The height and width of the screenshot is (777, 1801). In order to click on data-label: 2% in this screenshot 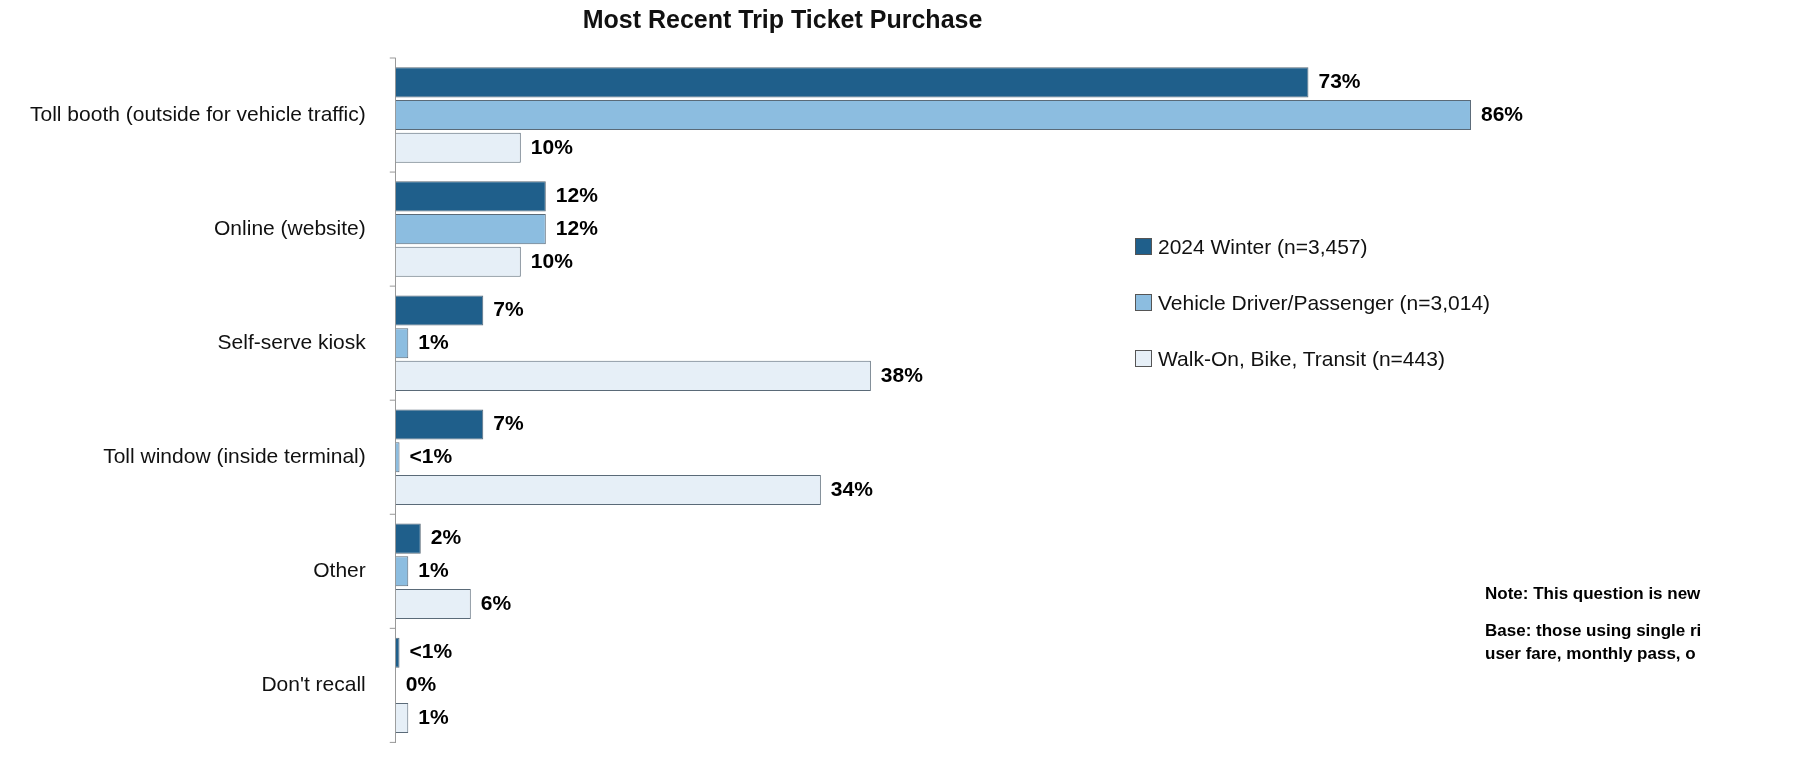, I will do `click(446, 537)`.